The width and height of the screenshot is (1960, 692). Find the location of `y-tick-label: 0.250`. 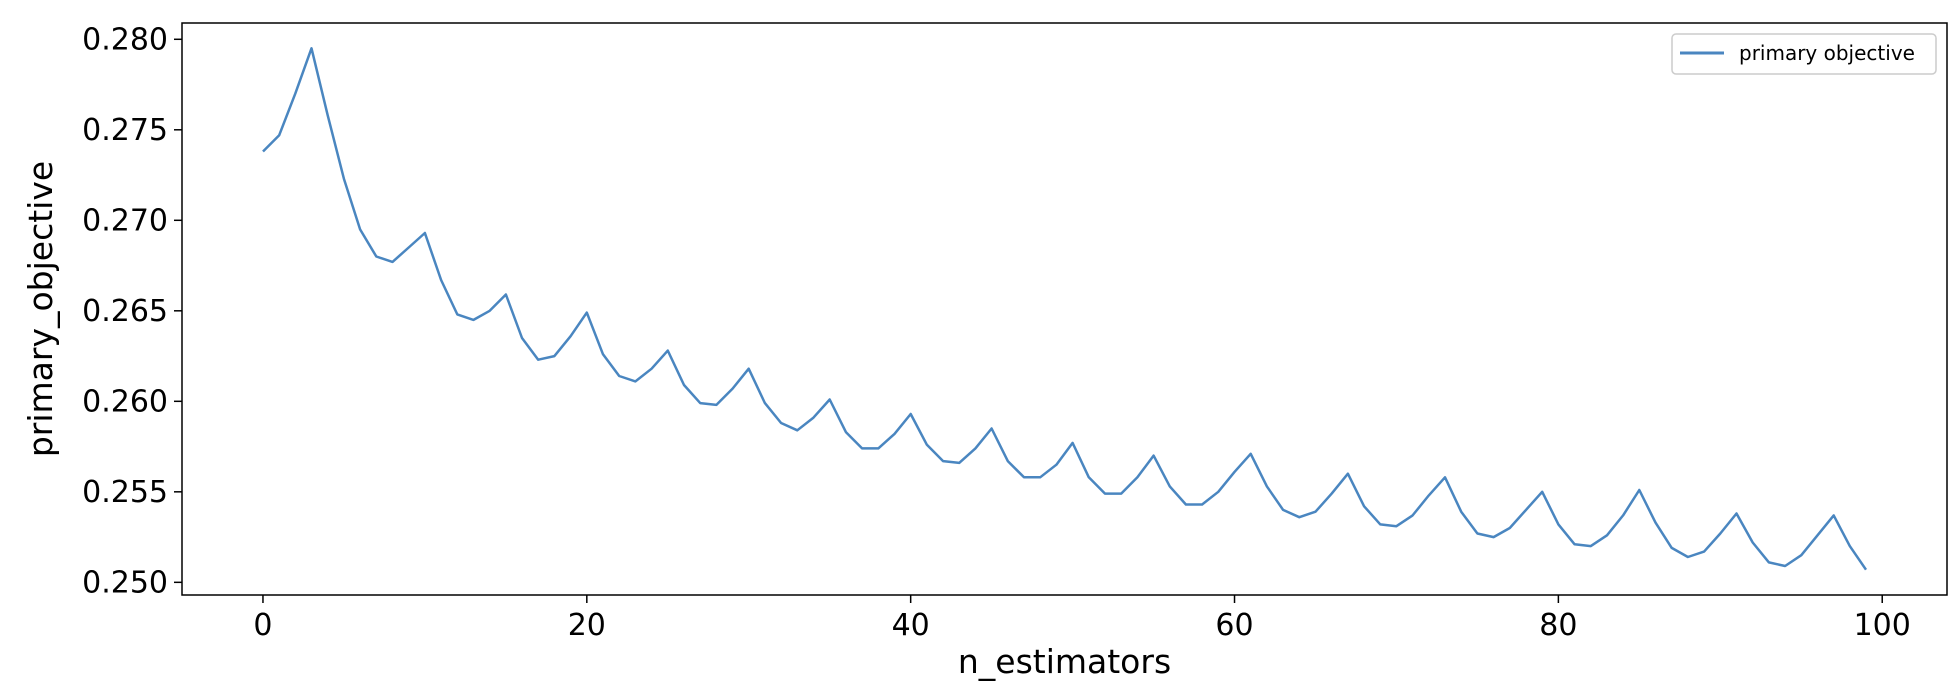

y-tick-label: 0.250 is located at coordinates (125, 582).